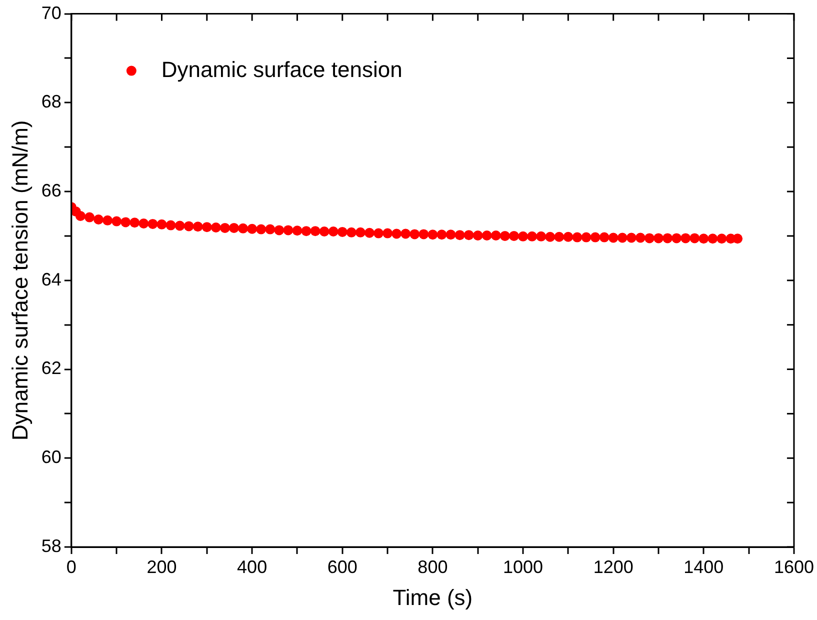 Image resolution: width=817 pixels, height=620 pixels. I want to click on x-tick-label: 1600, so click(794, 566).